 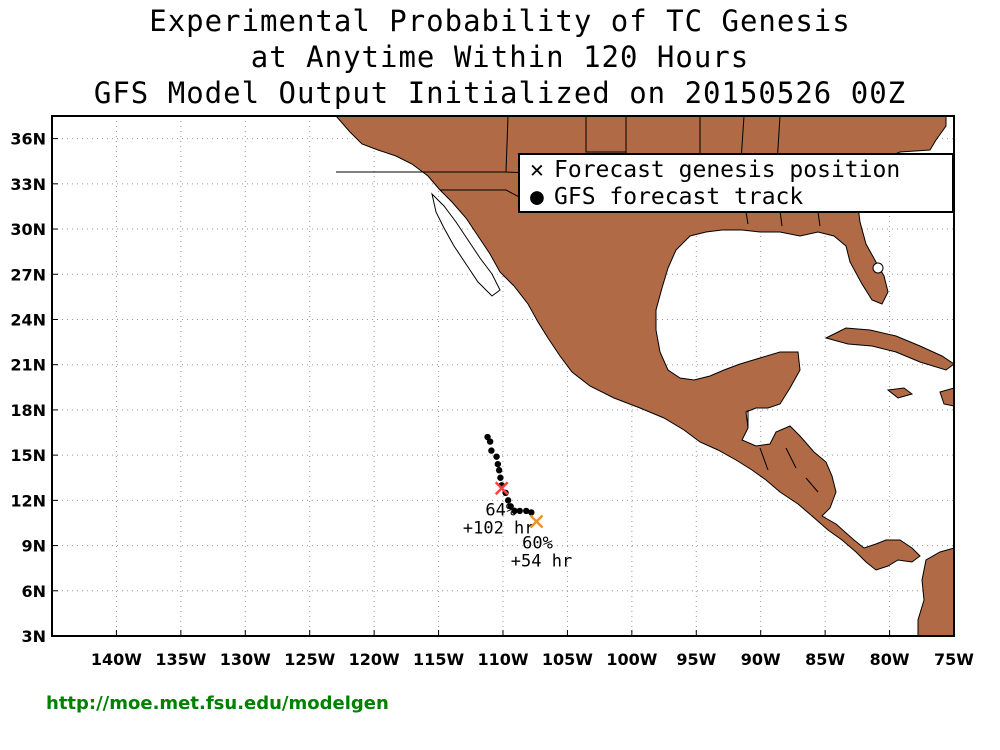 I want to click on title-line-2: at Anytime Within 120 Hours, so click(x=500, y=57).